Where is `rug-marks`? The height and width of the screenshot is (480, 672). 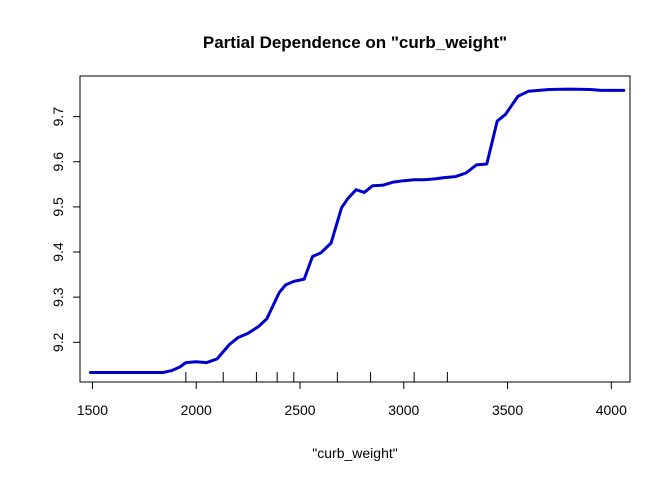 rug-marks is located at coordinates (316, 377).